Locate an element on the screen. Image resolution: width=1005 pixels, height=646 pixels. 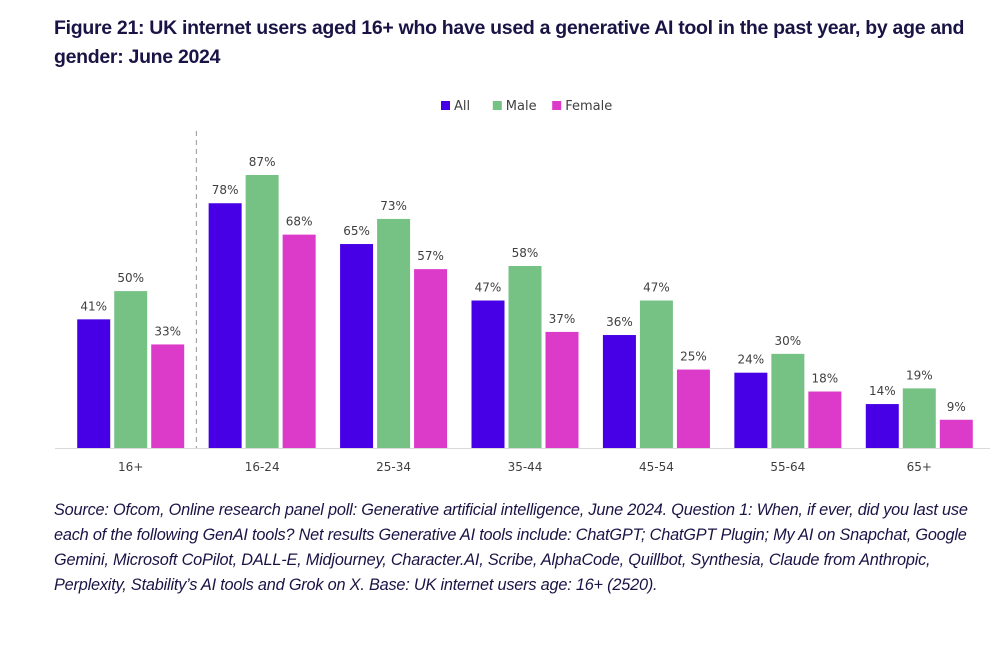
data-label-all-25-34: 65% is located at coordinates (356, 231).